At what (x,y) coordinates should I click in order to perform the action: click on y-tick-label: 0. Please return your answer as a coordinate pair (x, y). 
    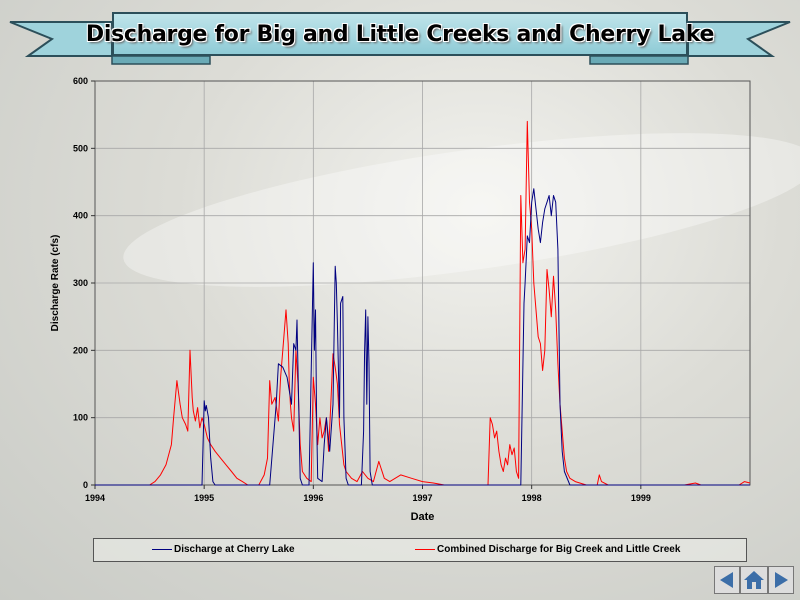
    Looking at the image, I should click on (85, 485).